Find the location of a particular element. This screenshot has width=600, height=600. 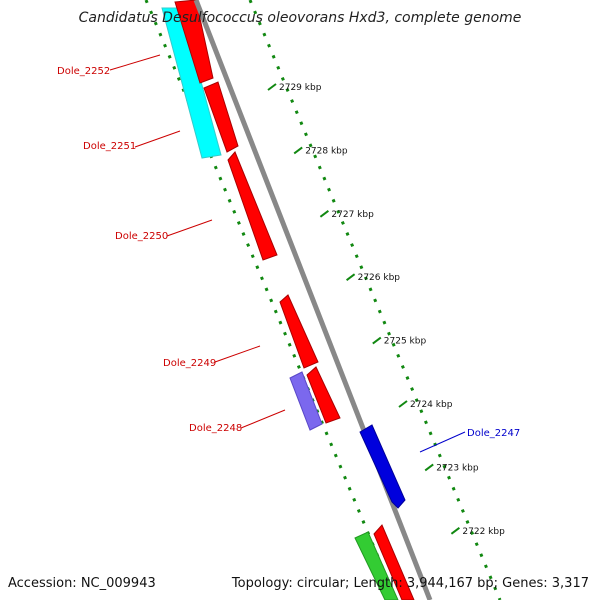

gene-label-dole-2247: Dole_2247 is located at coordinates (493, 433).